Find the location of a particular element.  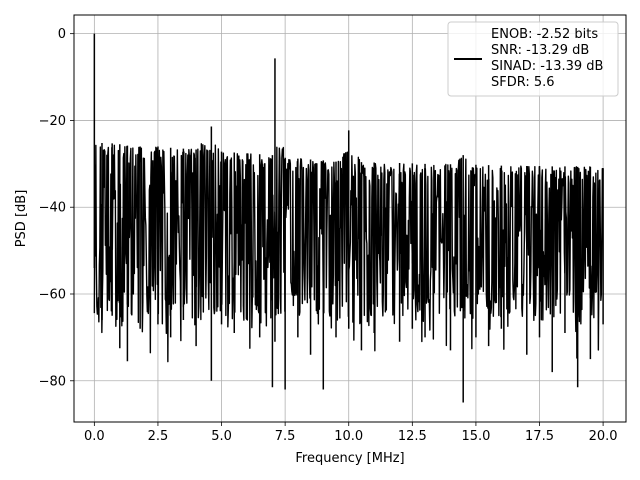

legend-enob: ENOB: -2.52 bits is located at coordinates (544, 34).